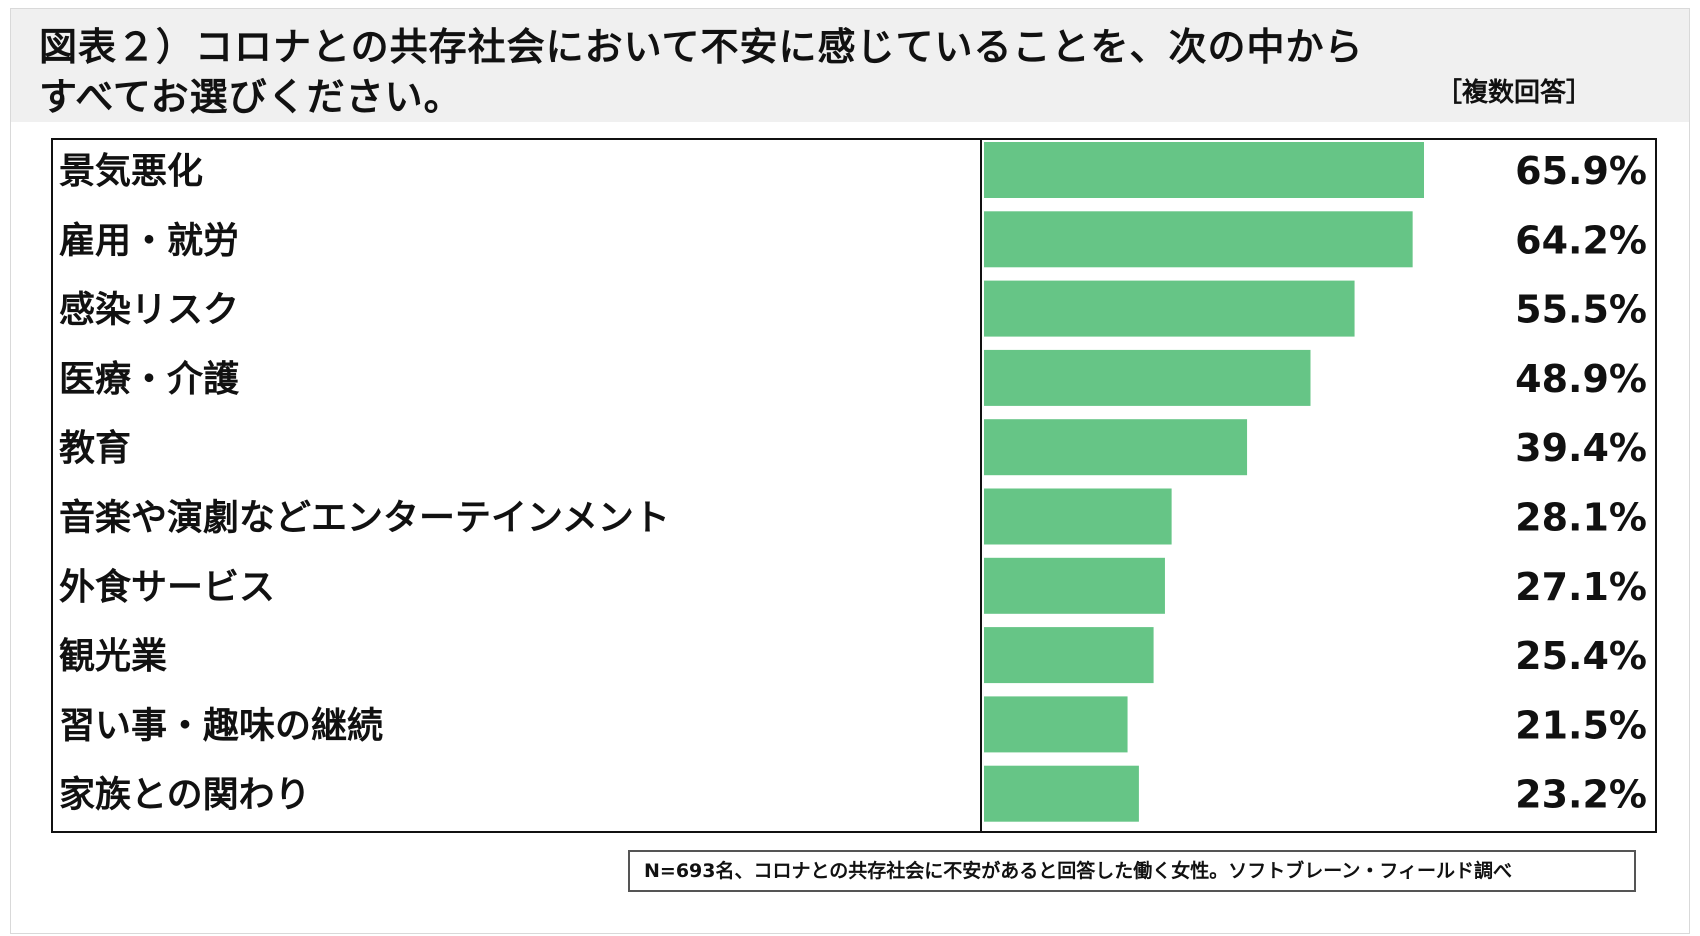 This screenshot has height=936, width=1700. What do you see at coordinates (149, 240) in the screenshot?
I see `category-label: 雇用・就労` at bounding box center [149, 240].